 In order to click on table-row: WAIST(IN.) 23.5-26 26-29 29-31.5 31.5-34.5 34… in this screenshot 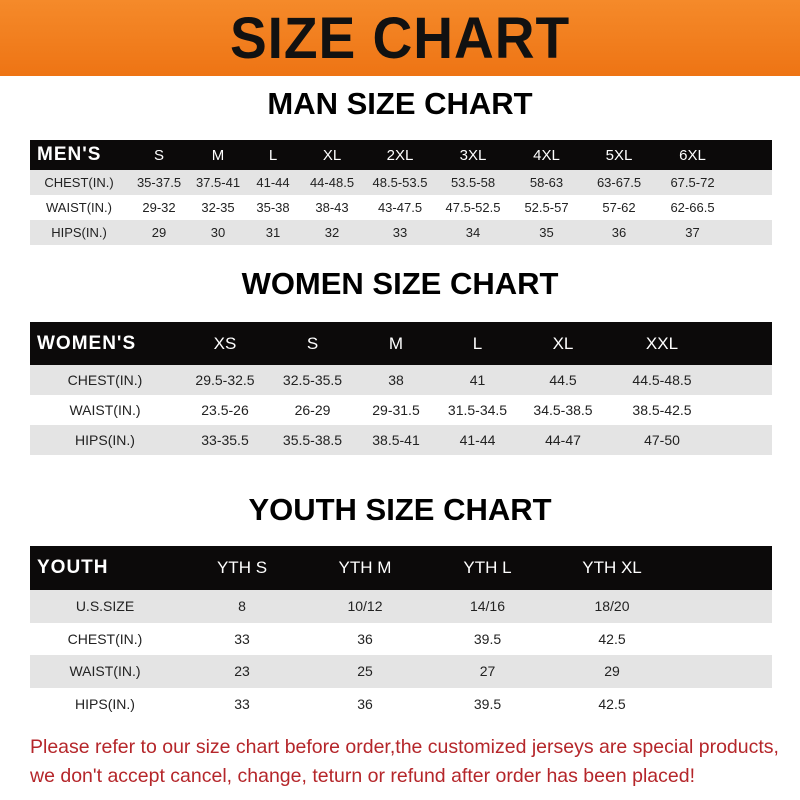, I will do `click(401, 410)`.